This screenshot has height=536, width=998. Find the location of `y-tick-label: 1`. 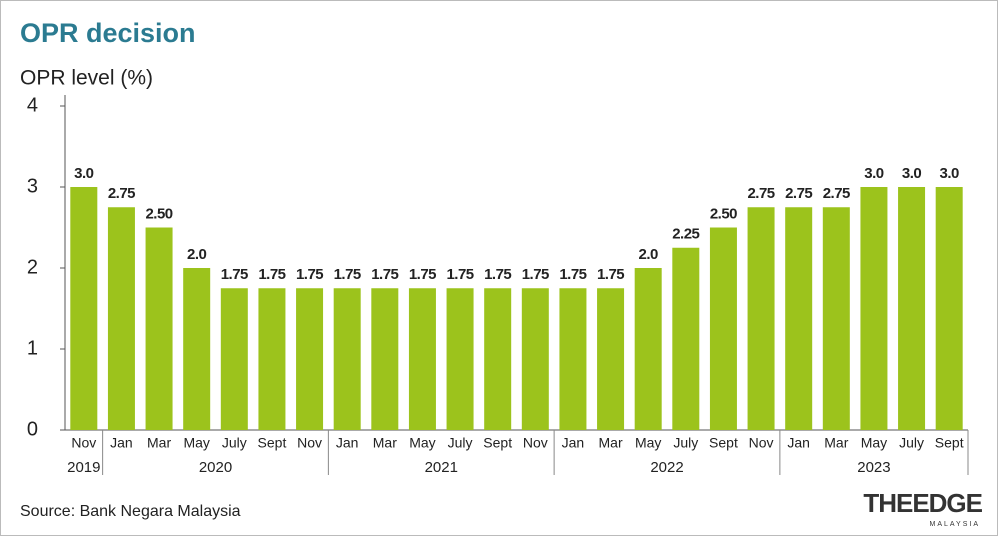

y-tick-label: 1 is located at coordinates (32, 348).